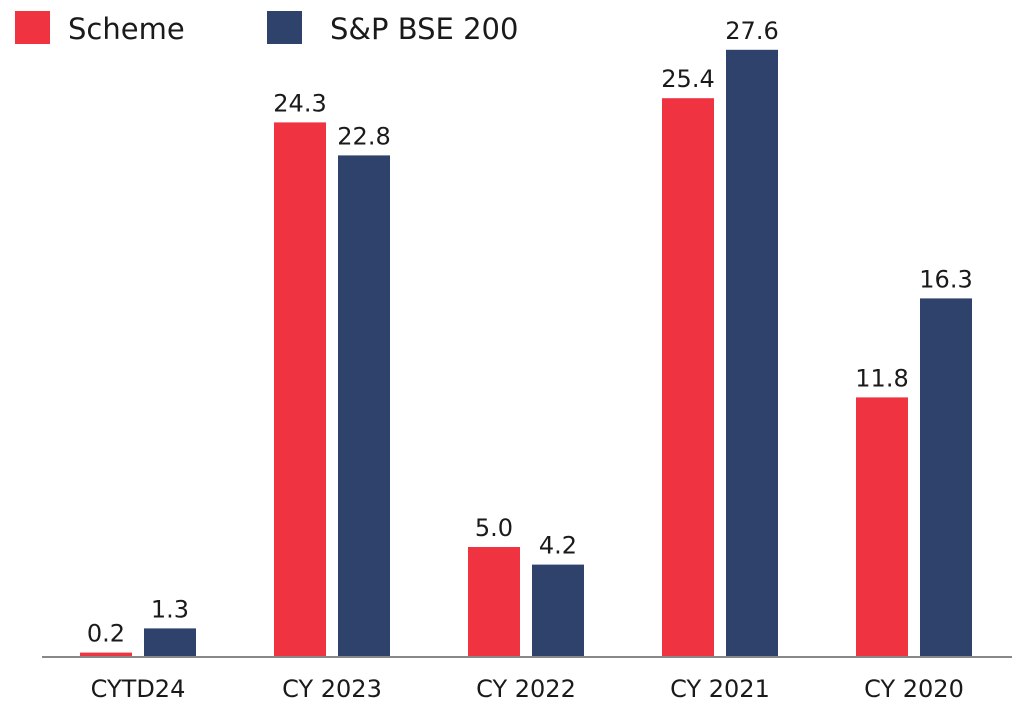 The height and width of the screenshot is (716, 1023). I want to click on legend-swatch-scheme, so click(32, 27).